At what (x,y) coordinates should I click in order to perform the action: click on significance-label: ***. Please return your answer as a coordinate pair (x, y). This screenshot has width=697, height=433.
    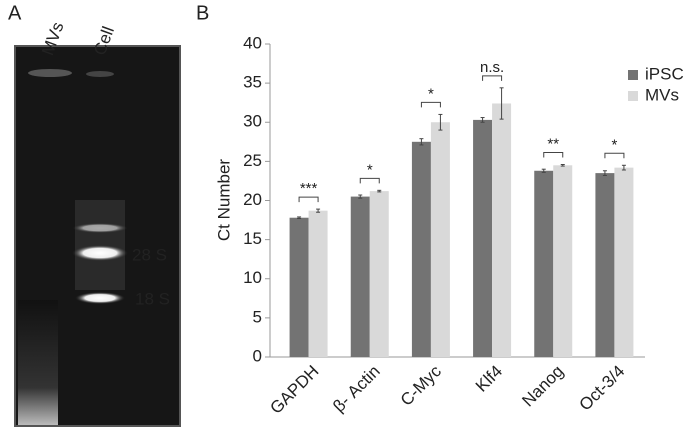
    Looking at the image, I should click on (309, 188).